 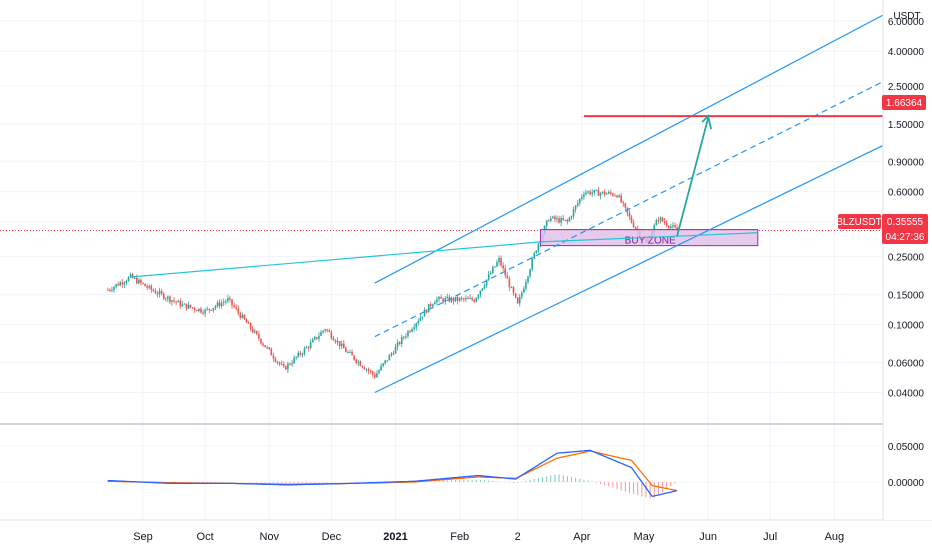 I want to click on price-tick-label: 0.60000, so click(x=906, y=193).